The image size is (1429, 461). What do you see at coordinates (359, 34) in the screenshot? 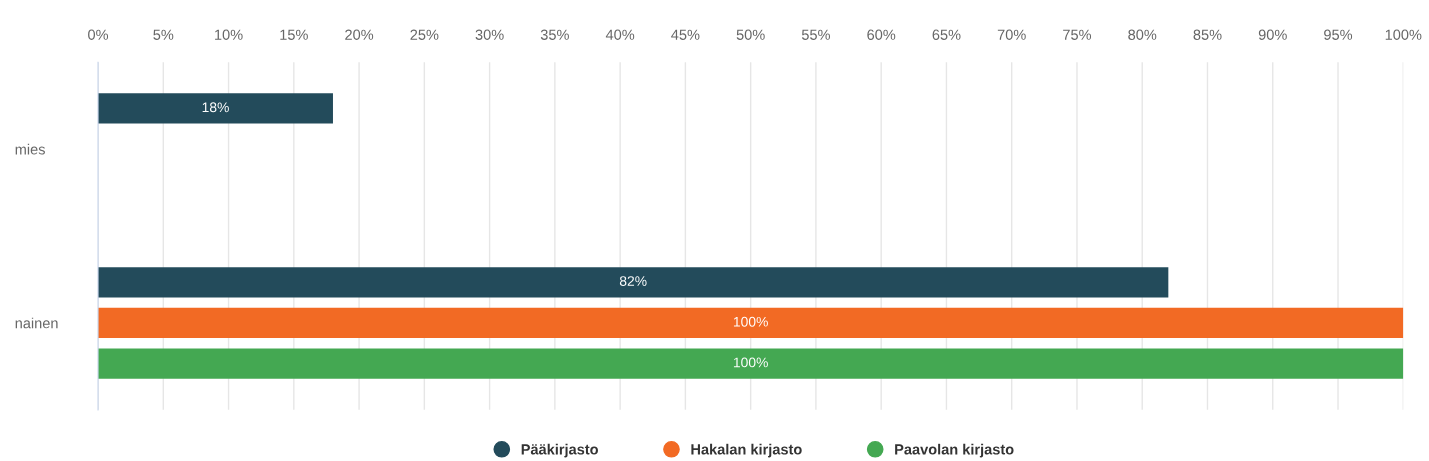
I see `x-tick-label: 20%` at bounding box center [359, 34].